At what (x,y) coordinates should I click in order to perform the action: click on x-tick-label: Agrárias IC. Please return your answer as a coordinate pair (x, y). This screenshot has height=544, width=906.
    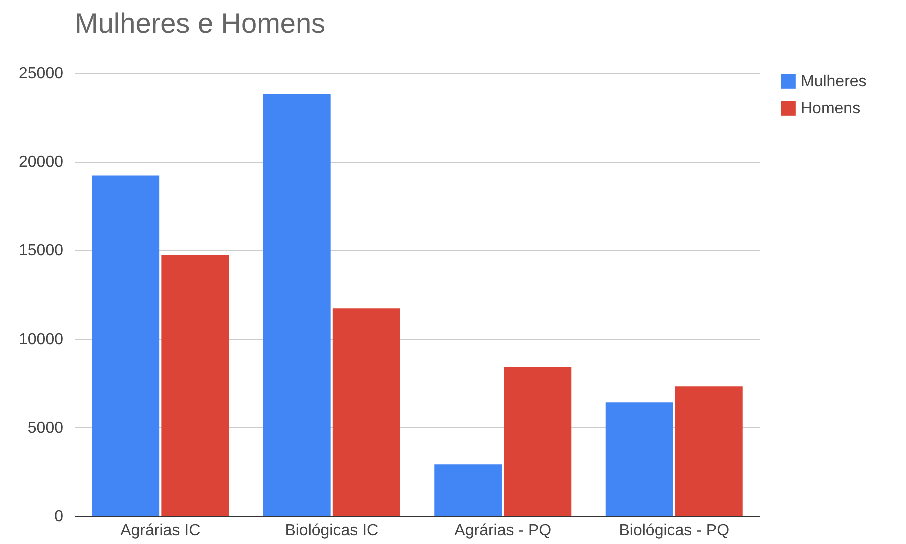
    Looking at the image, I should click on (160, 531).